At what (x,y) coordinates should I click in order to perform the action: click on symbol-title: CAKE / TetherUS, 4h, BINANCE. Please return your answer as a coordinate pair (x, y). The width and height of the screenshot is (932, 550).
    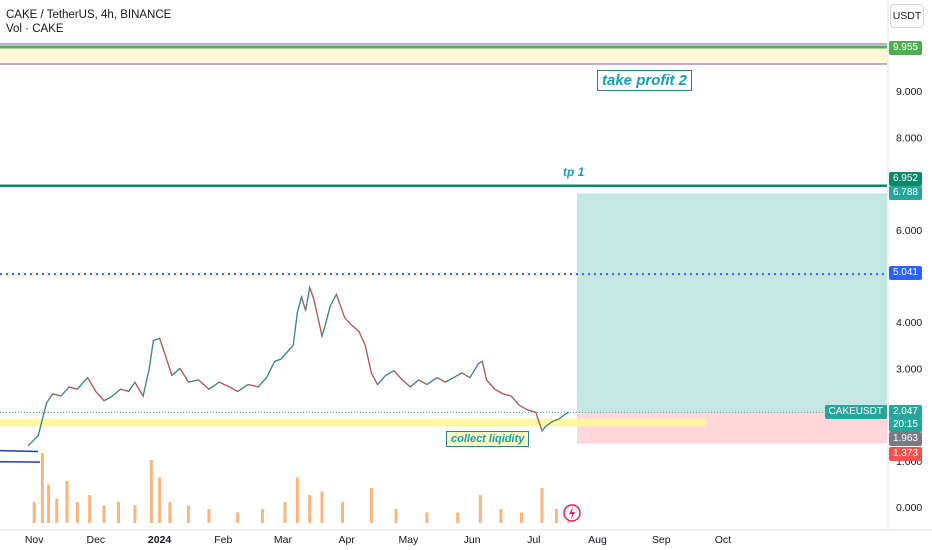
    Looking at the image, I should click on (89, 15).